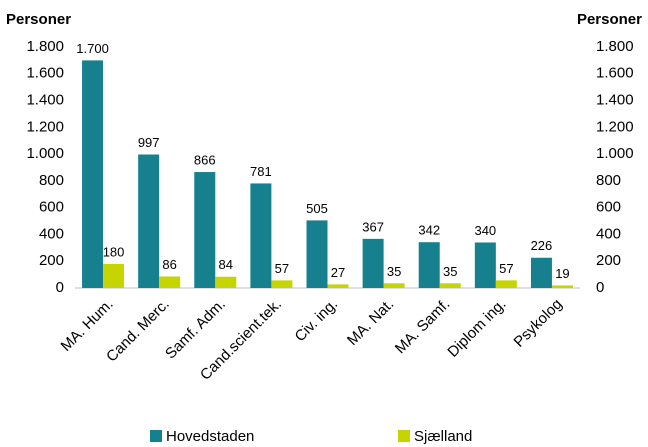  What do you see at coordinates (600, 287) in the screenshot?
I see `y2-tick-label: 0` at bounding box center [600, 287].